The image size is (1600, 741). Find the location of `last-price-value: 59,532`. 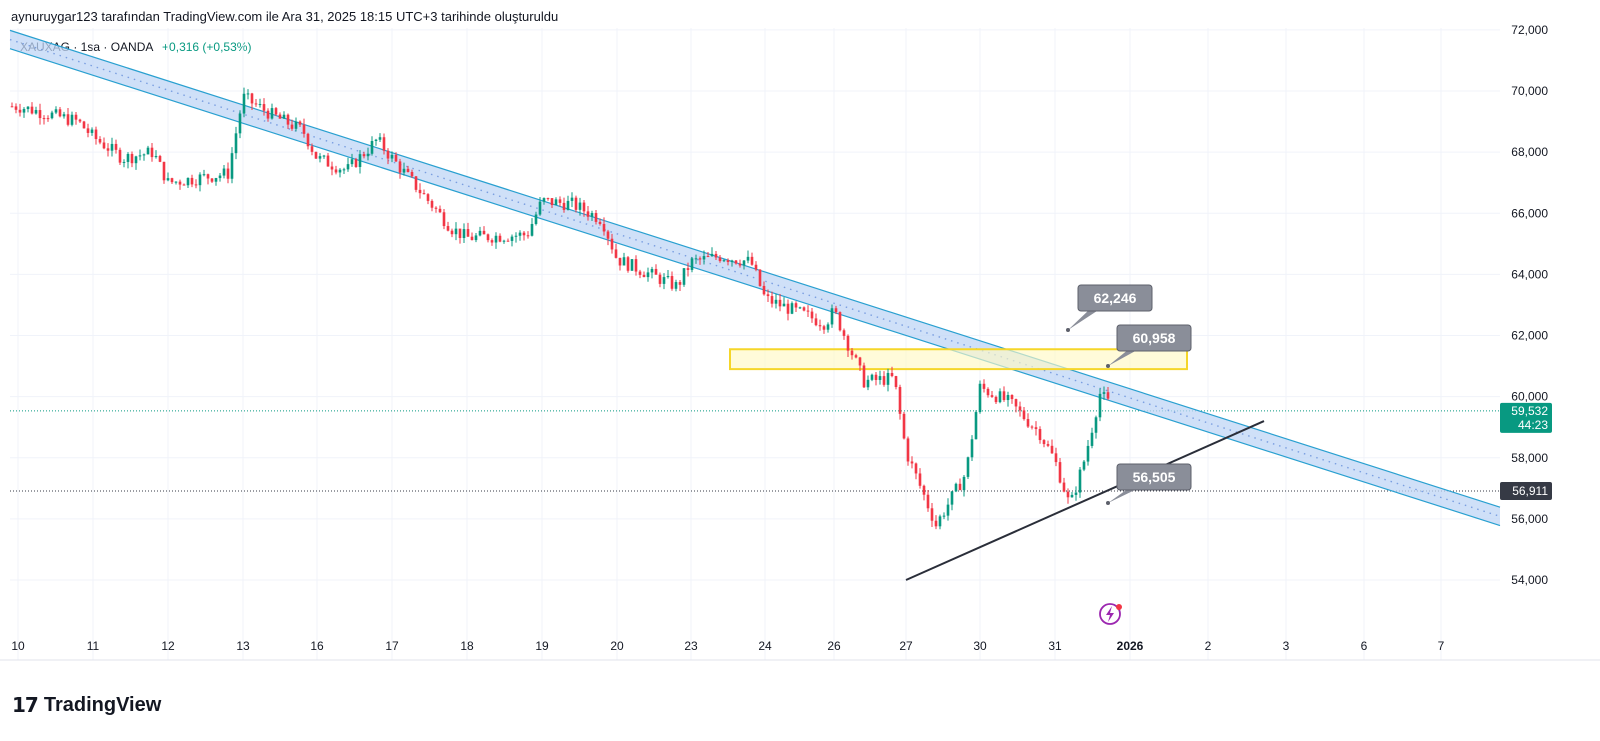

last-price-value: 59,532 is located at coordinates (1529, 411).